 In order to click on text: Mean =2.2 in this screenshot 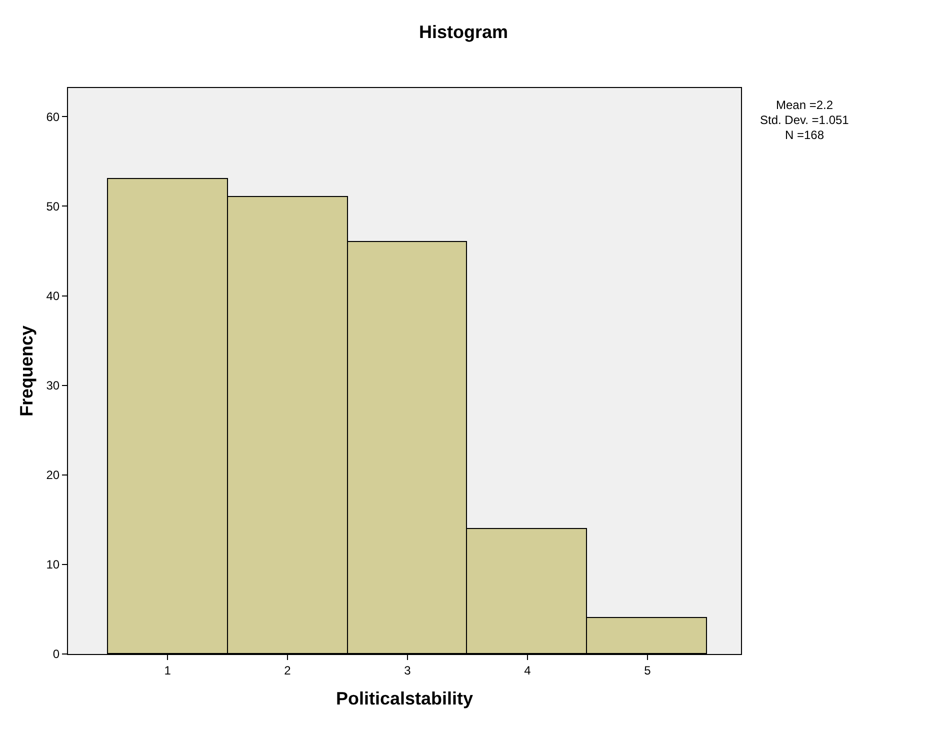, I will do `click(805, 105)`.